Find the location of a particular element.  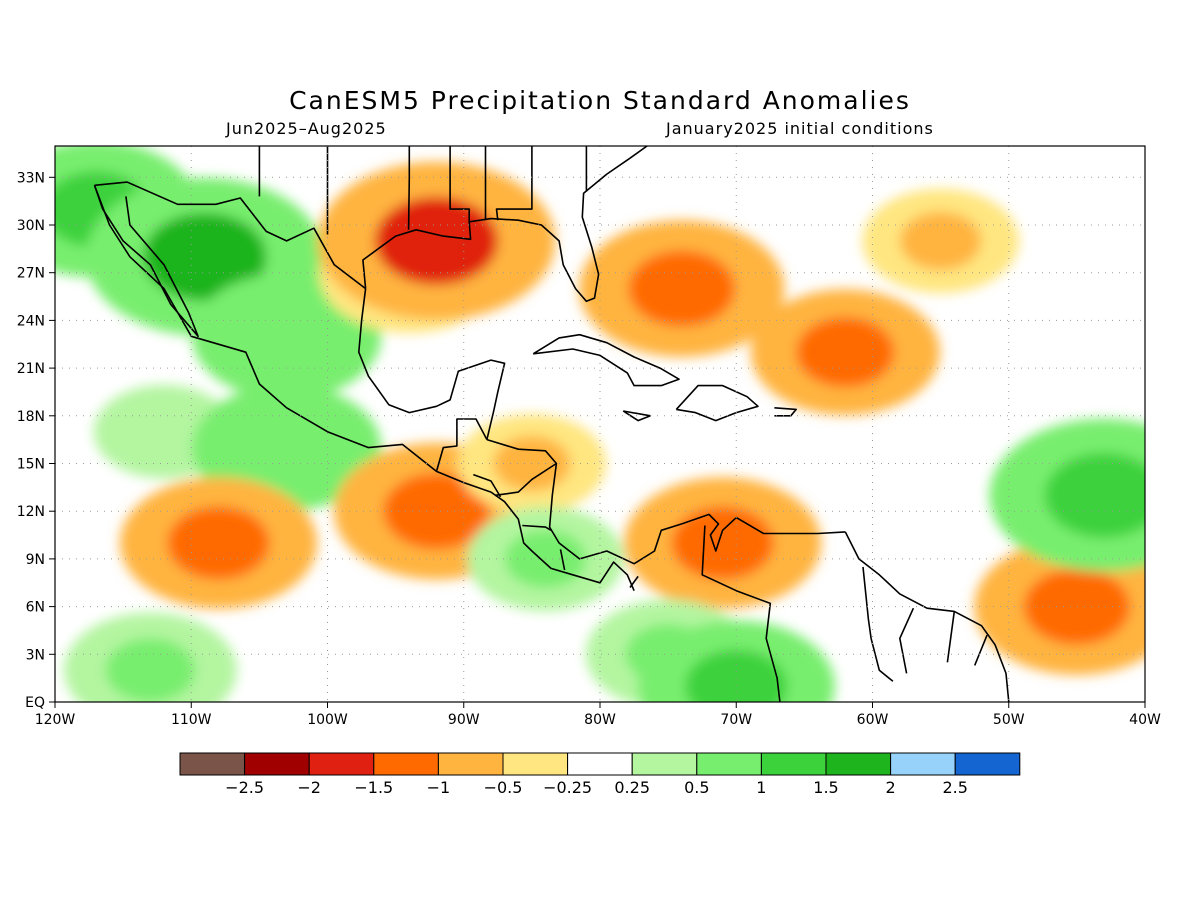

colorbar-label: 1.5 is located at coordinates (825, 787).